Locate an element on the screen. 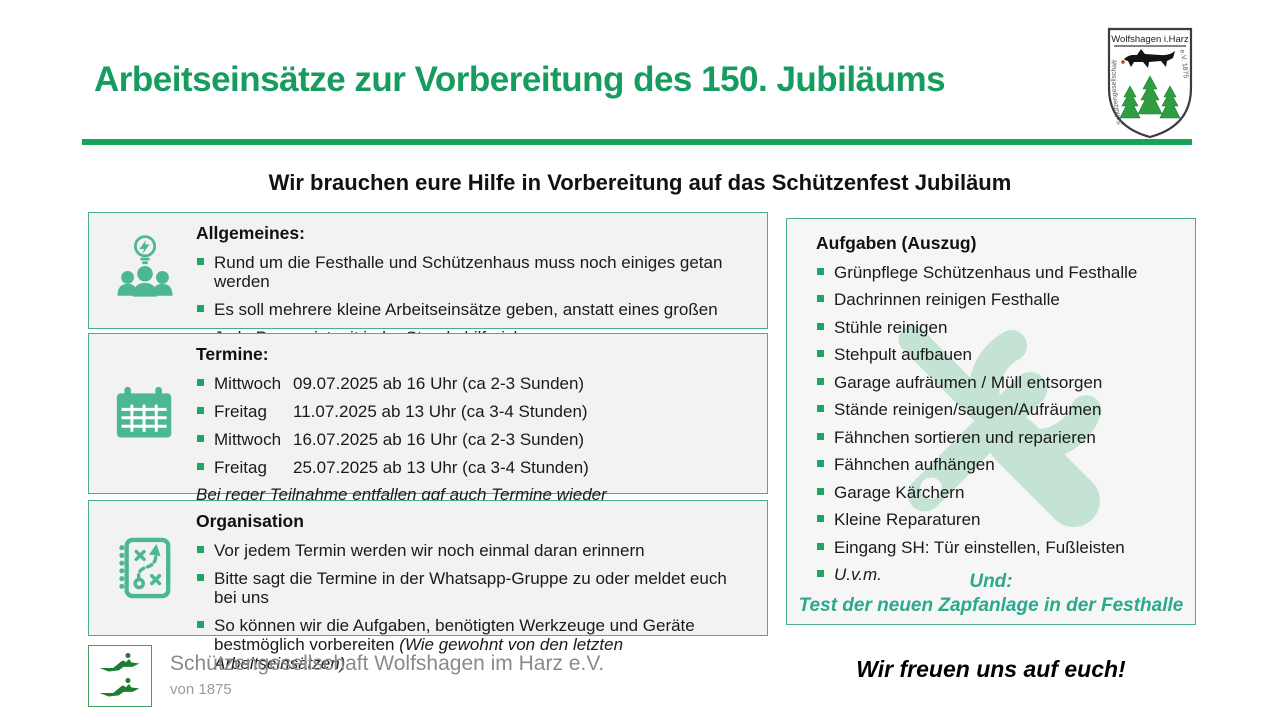 The width and height of the screenshot is (1280, 720). aufgaben-heading: Aufgaben (Auszug) is located at coordinates (896, 243).